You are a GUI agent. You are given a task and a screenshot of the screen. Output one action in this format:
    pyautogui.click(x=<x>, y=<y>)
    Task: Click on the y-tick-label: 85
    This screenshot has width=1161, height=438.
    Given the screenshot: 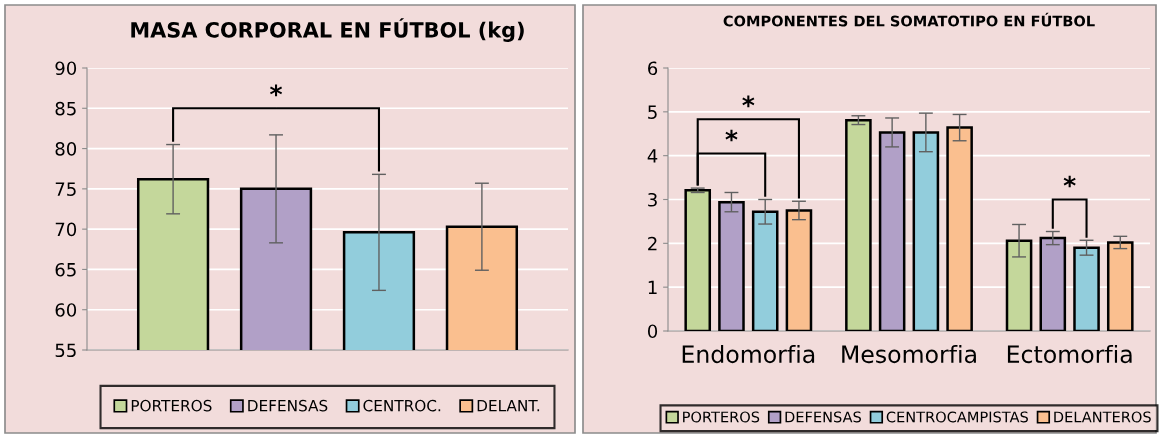 What is the action you would take?
    pyautogui.click(x=65, y=108)
    